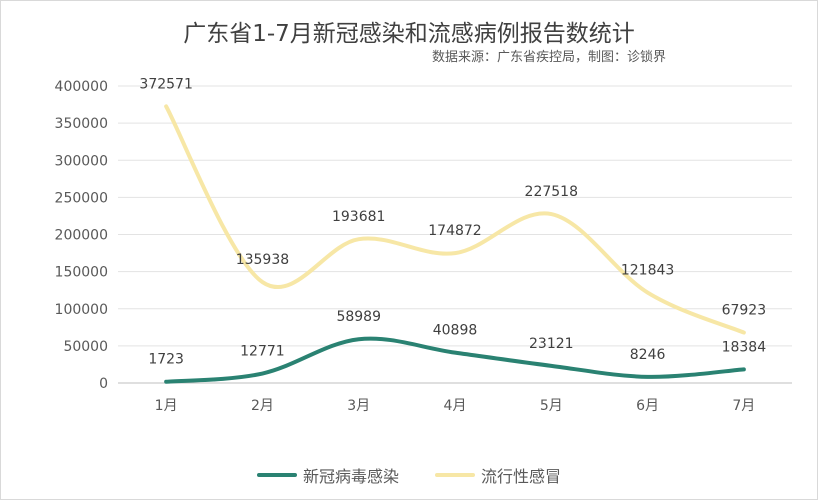 Image resolution: width=818 pixels, height=500 pixels. What do you see at coordinates (165, 84) in the screenshot?
I see `data-label: 372571` at bounding box center [165, 84].